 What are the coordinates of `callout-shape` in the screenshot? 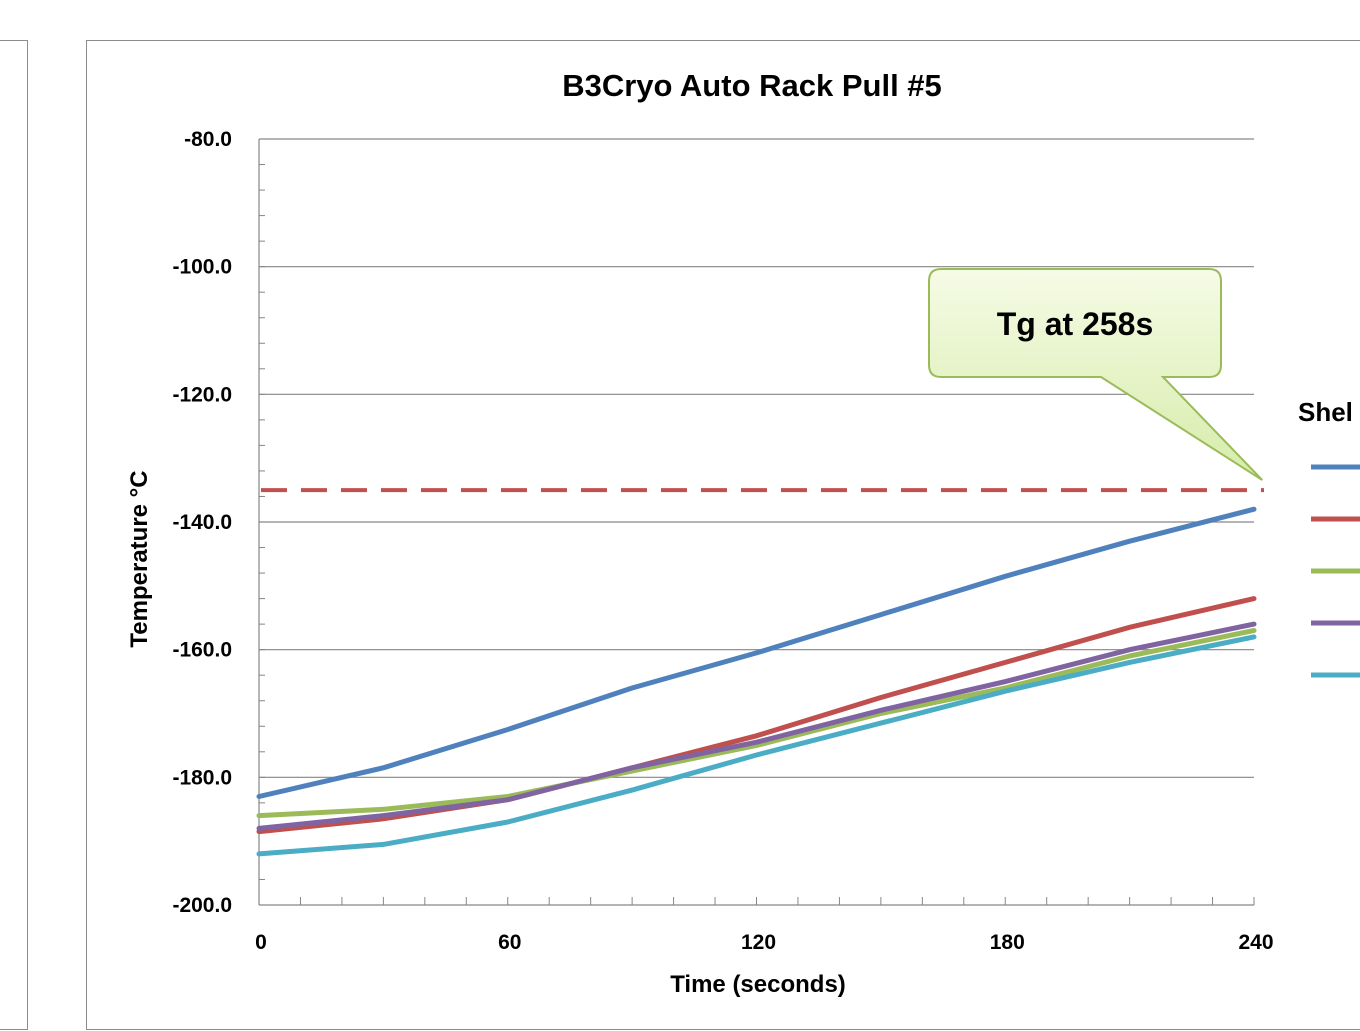 It's located at (1095, 374).